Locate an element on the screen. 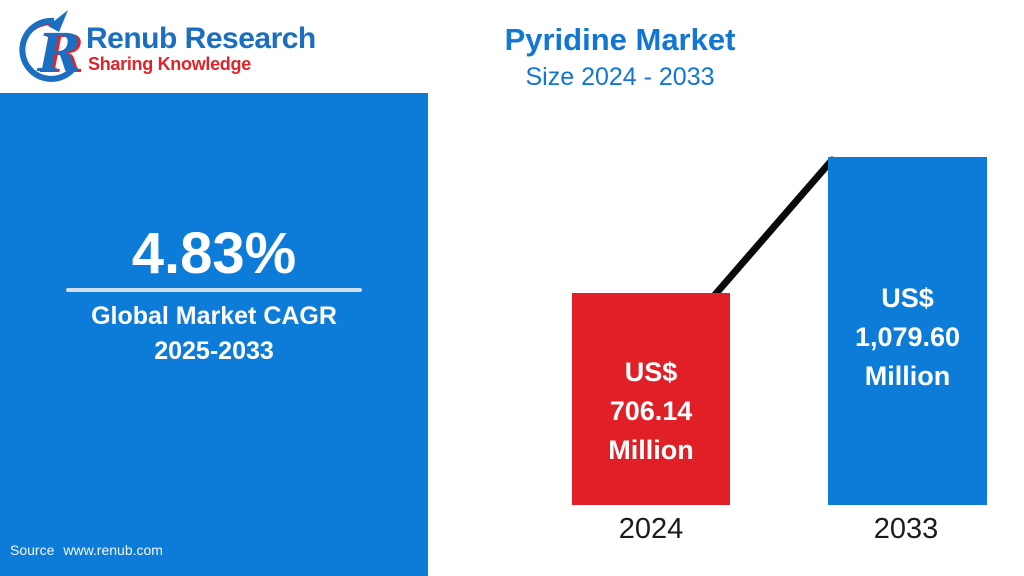 The width and height of the screenshot is (1024, 576). x-axis-label-2033: 2033 is located at coordinates (906, 529).